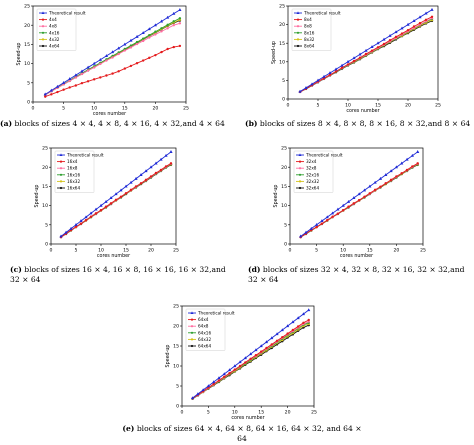  What do you see at coordinates (45, 187) in the screenshot?
I see `y-tick-label-c: 15` at bounding box center [45, 187].